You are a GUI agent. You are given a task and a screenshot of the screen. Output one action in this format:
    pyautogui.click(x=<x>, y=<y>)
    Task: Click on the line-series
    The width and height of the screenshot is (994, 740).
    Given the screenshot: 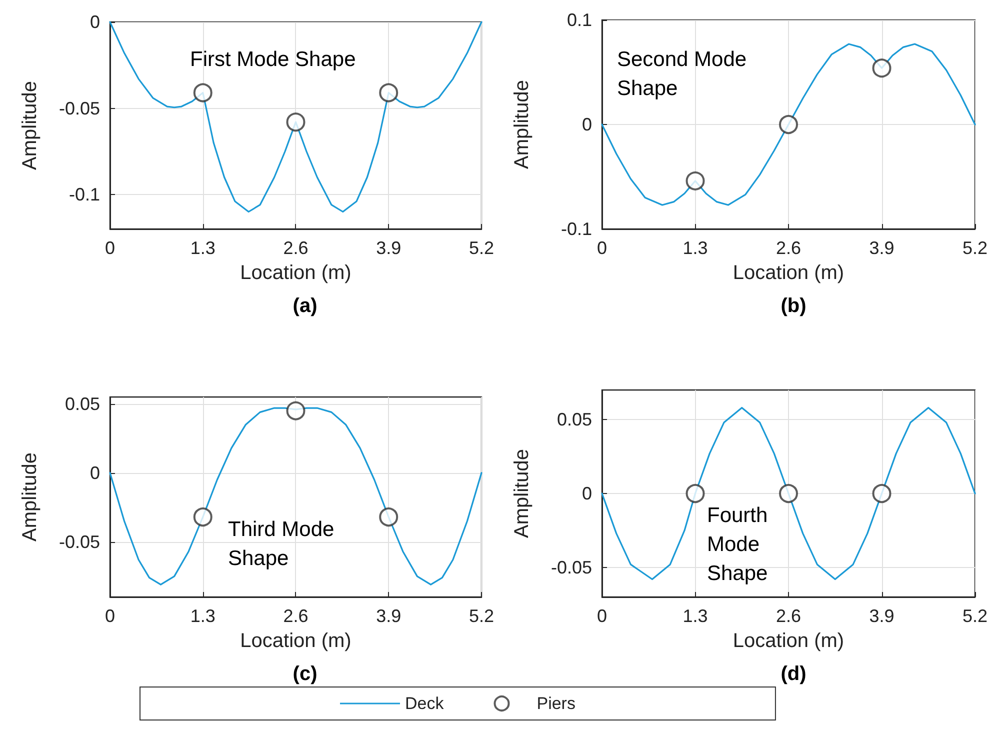 What is the action you would take?
    pyautogui.click(x=788, y=124)
    